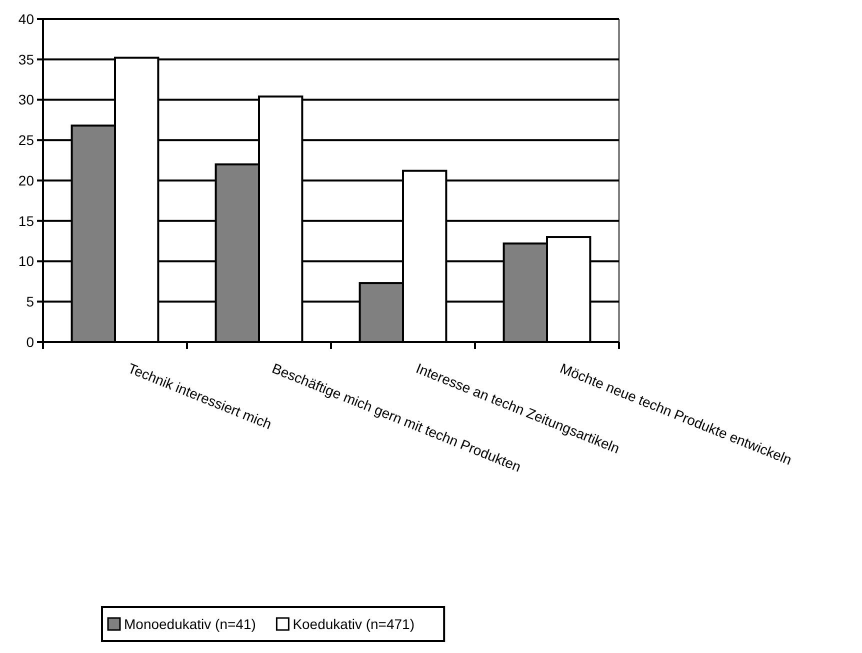 Image resolution: width=862 pixels, height=653 pixels. I want to click on y-tick-label: 15, so click(26, 220).